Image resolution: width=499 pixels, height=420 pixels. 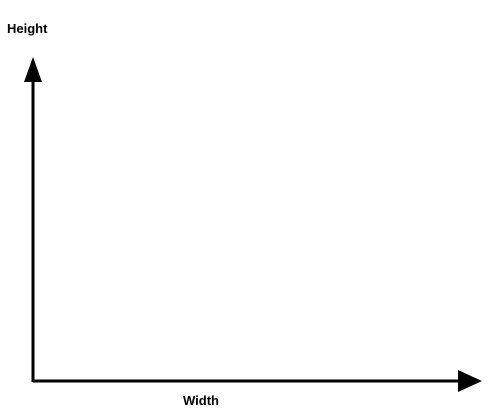 I want to click on x-axis-label: Width, so click(x=201, y=400).